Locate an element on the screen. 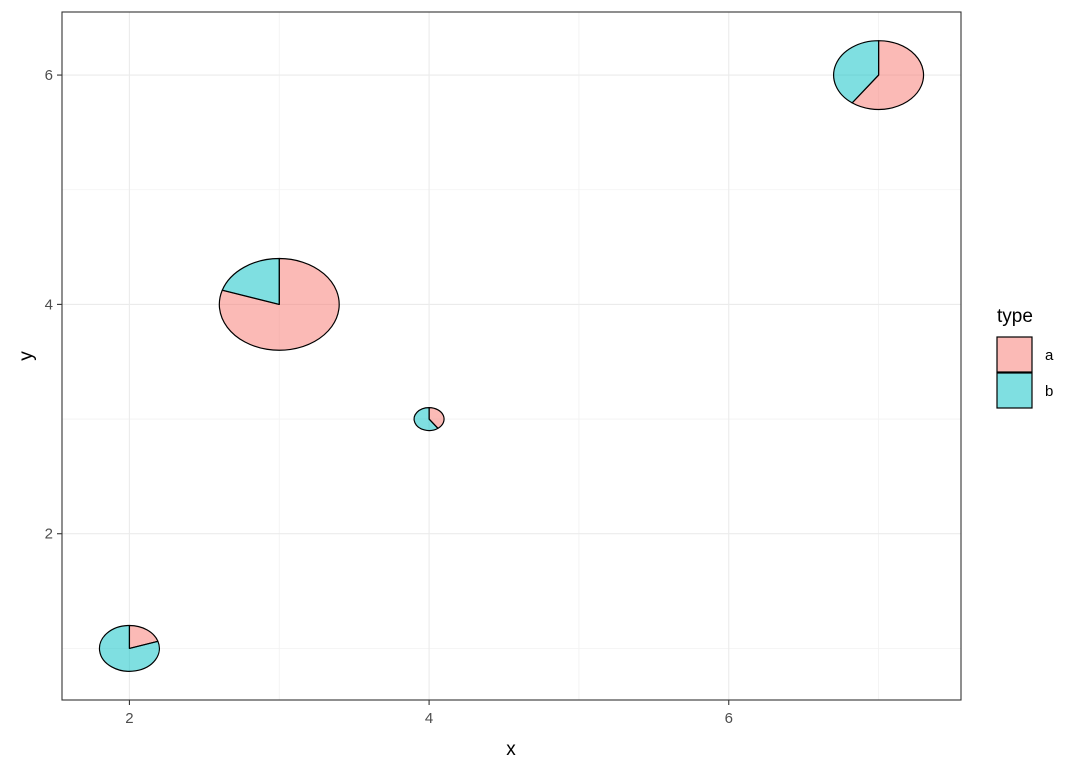 This screenshot has width=1080, height=771. x-axis-ticks: 2 4 6 is located at coordinates (429, 713).